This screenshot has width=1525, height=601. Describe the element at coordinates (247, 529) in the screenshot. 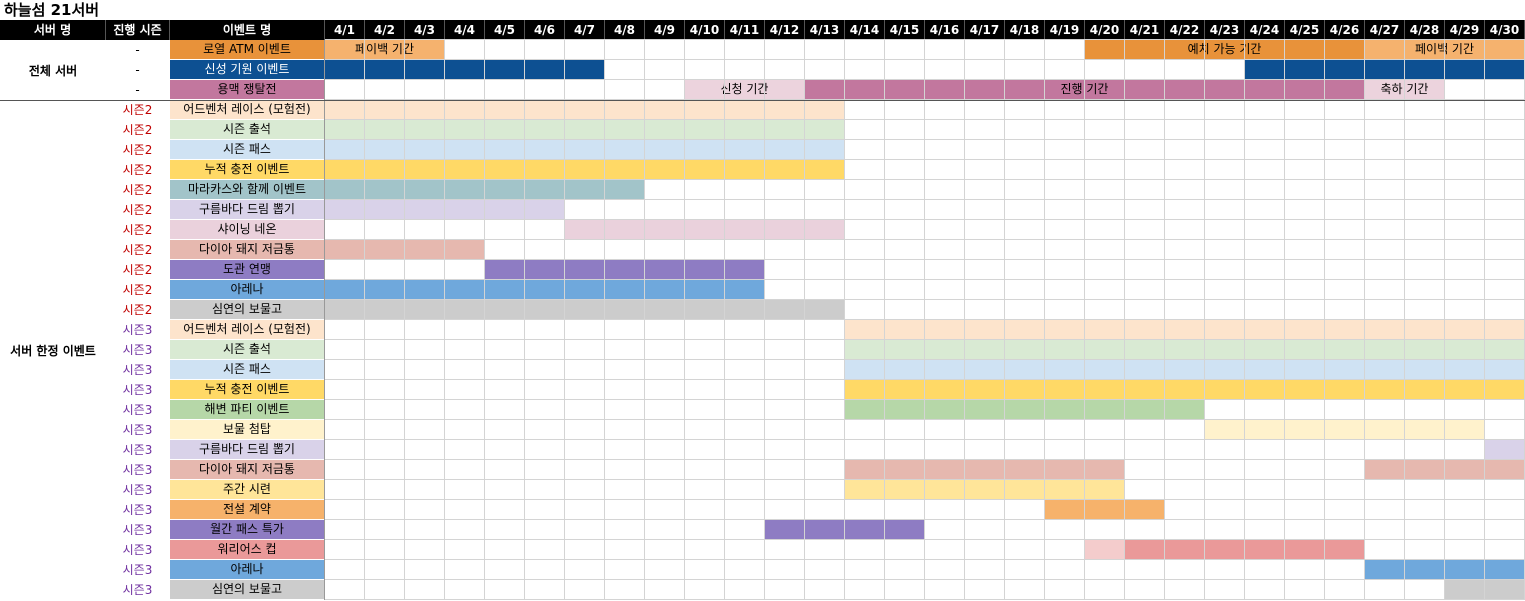

I see `event-name: 월간 패스 특가` at that location.